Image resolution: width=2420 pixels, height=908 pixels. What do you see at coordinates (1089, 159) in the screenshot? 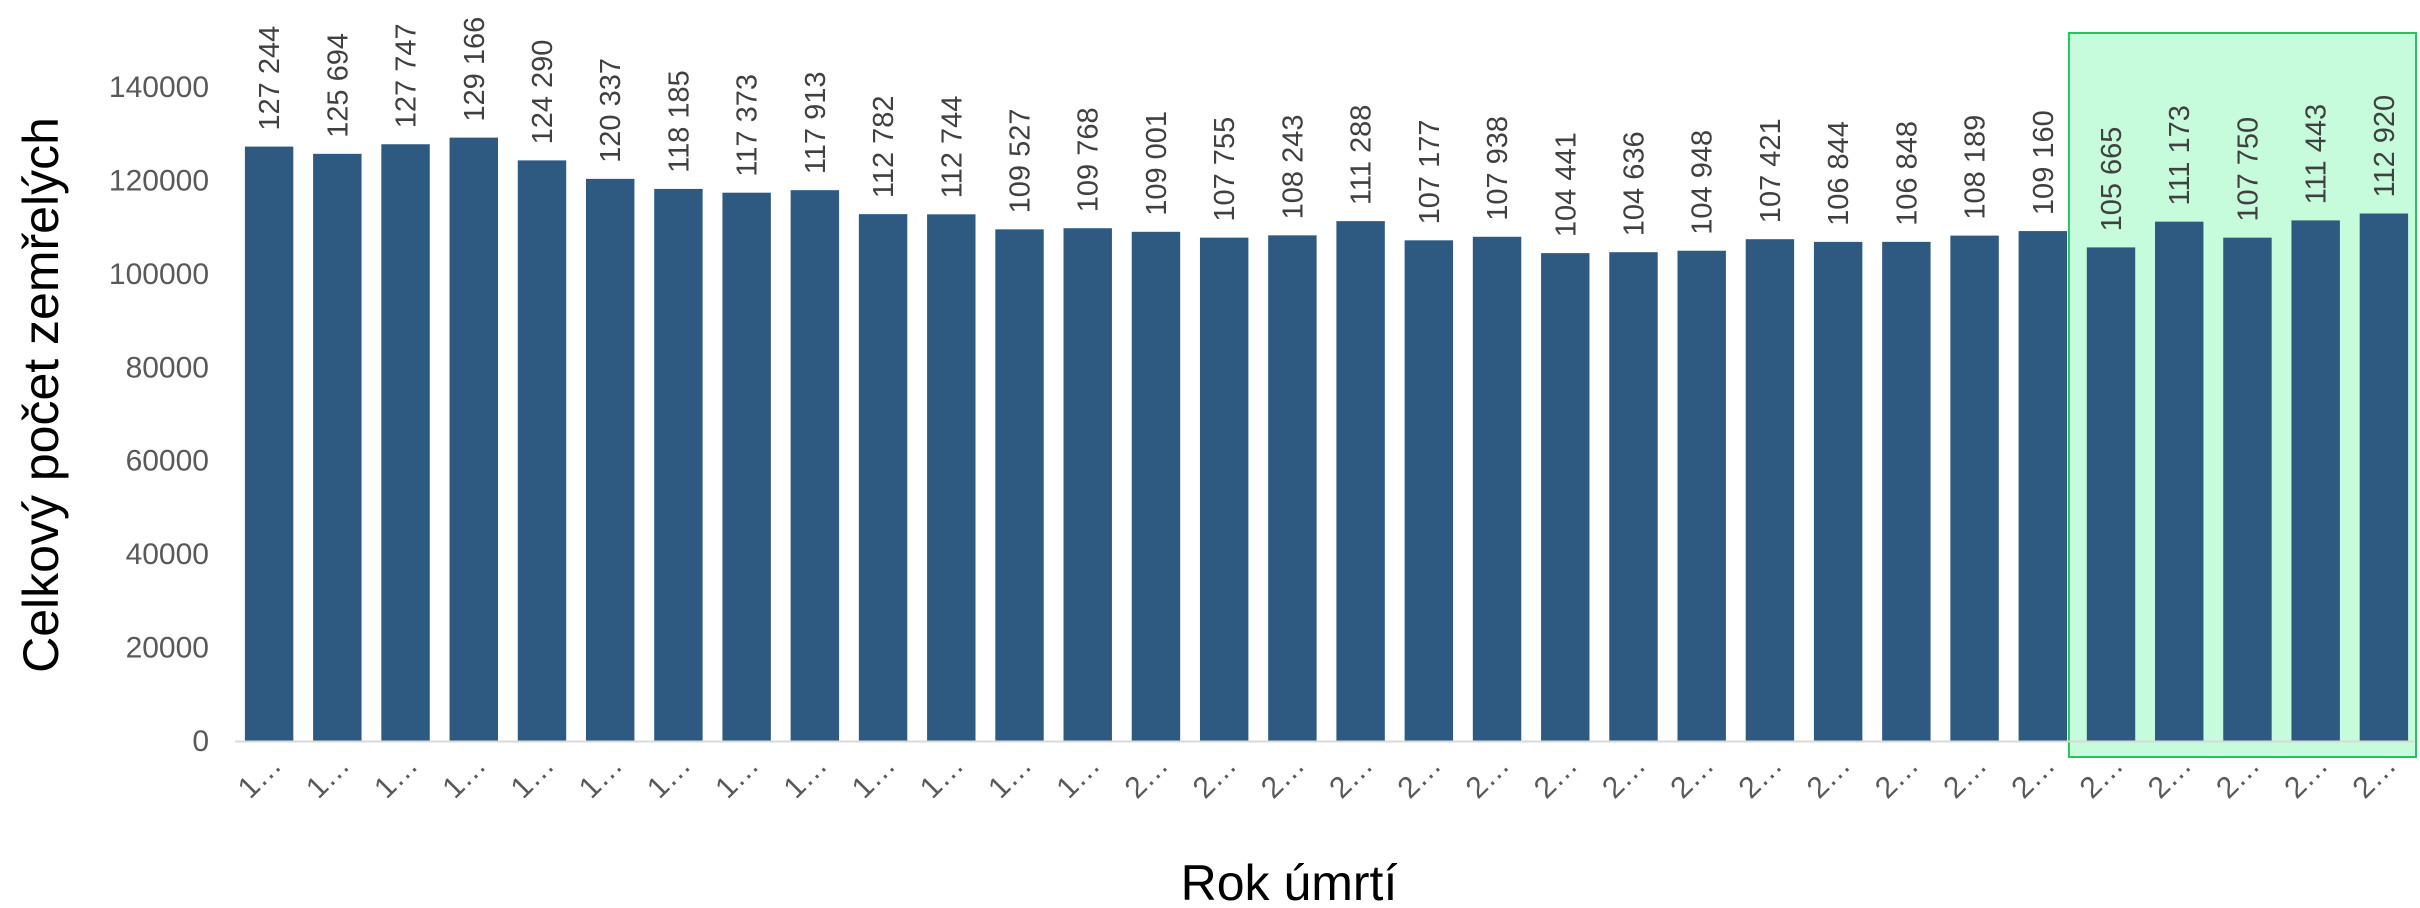
I see `data-label: 109 768` at bounding box center [1089, 159].